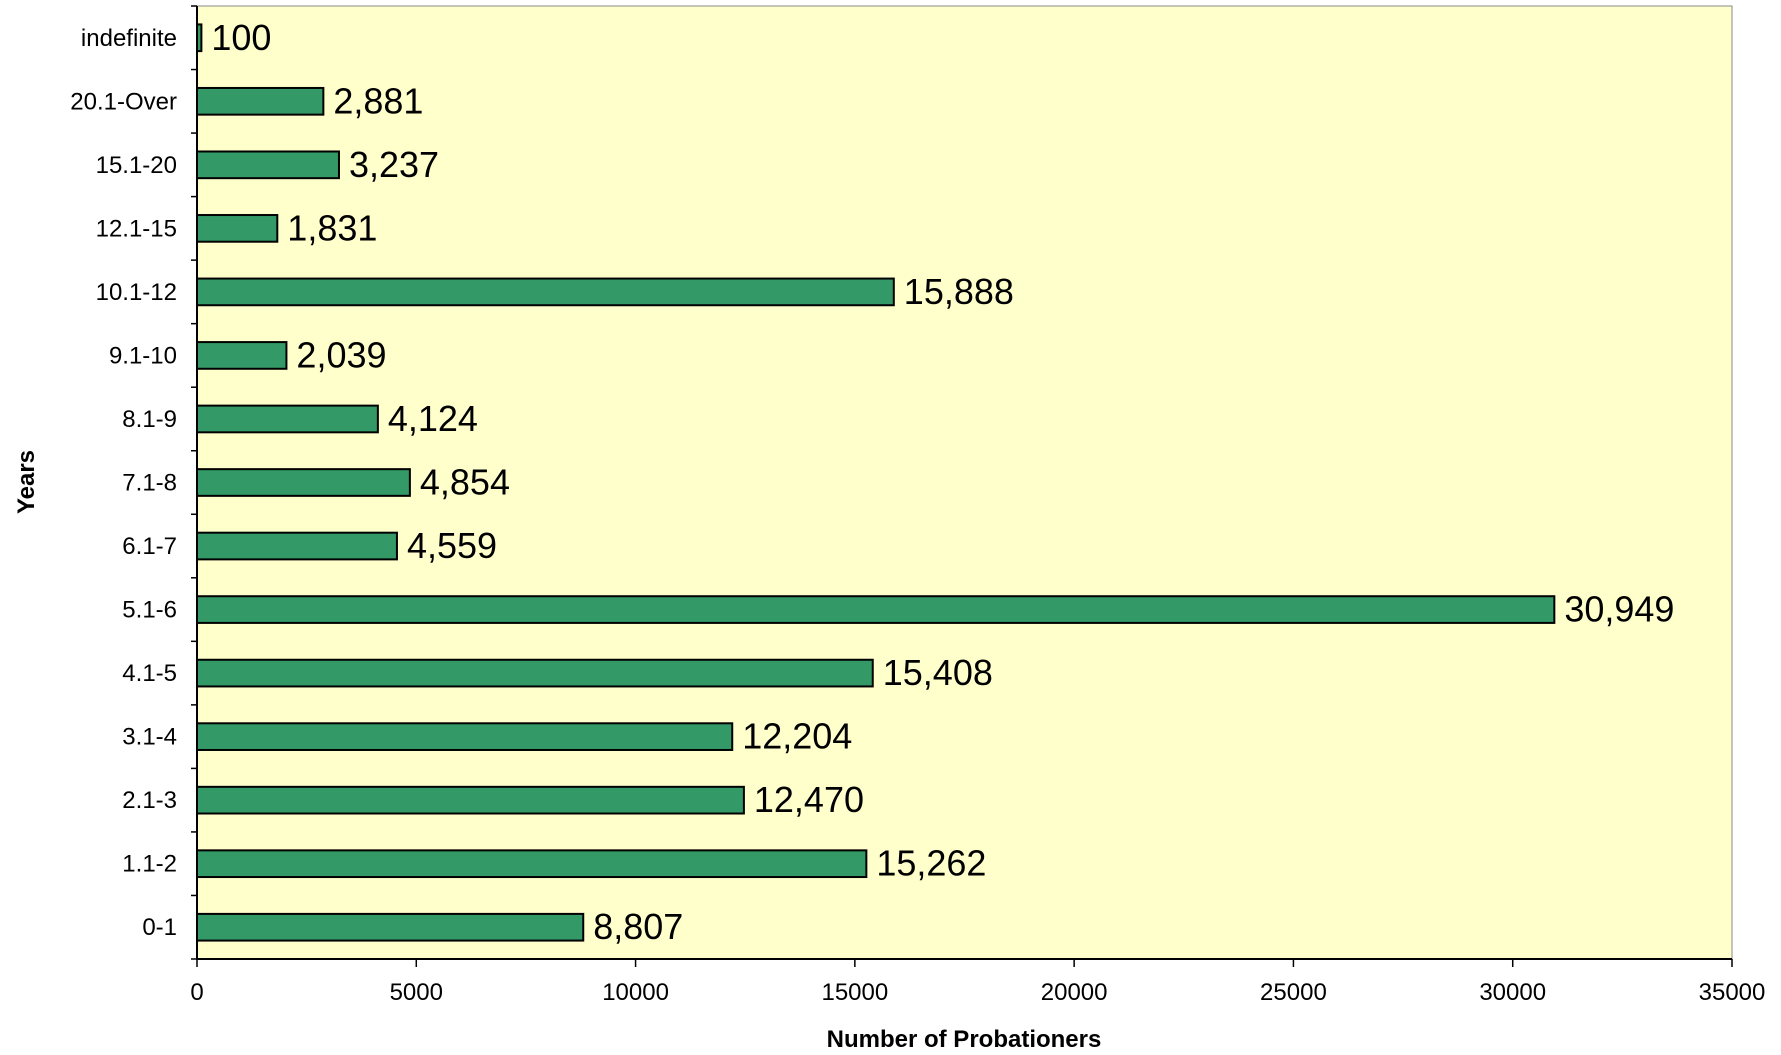 Image resolution: width=1781 pixels, height=1055 pixels. I want to click on bar-20.1-Over, so click(260, 101).